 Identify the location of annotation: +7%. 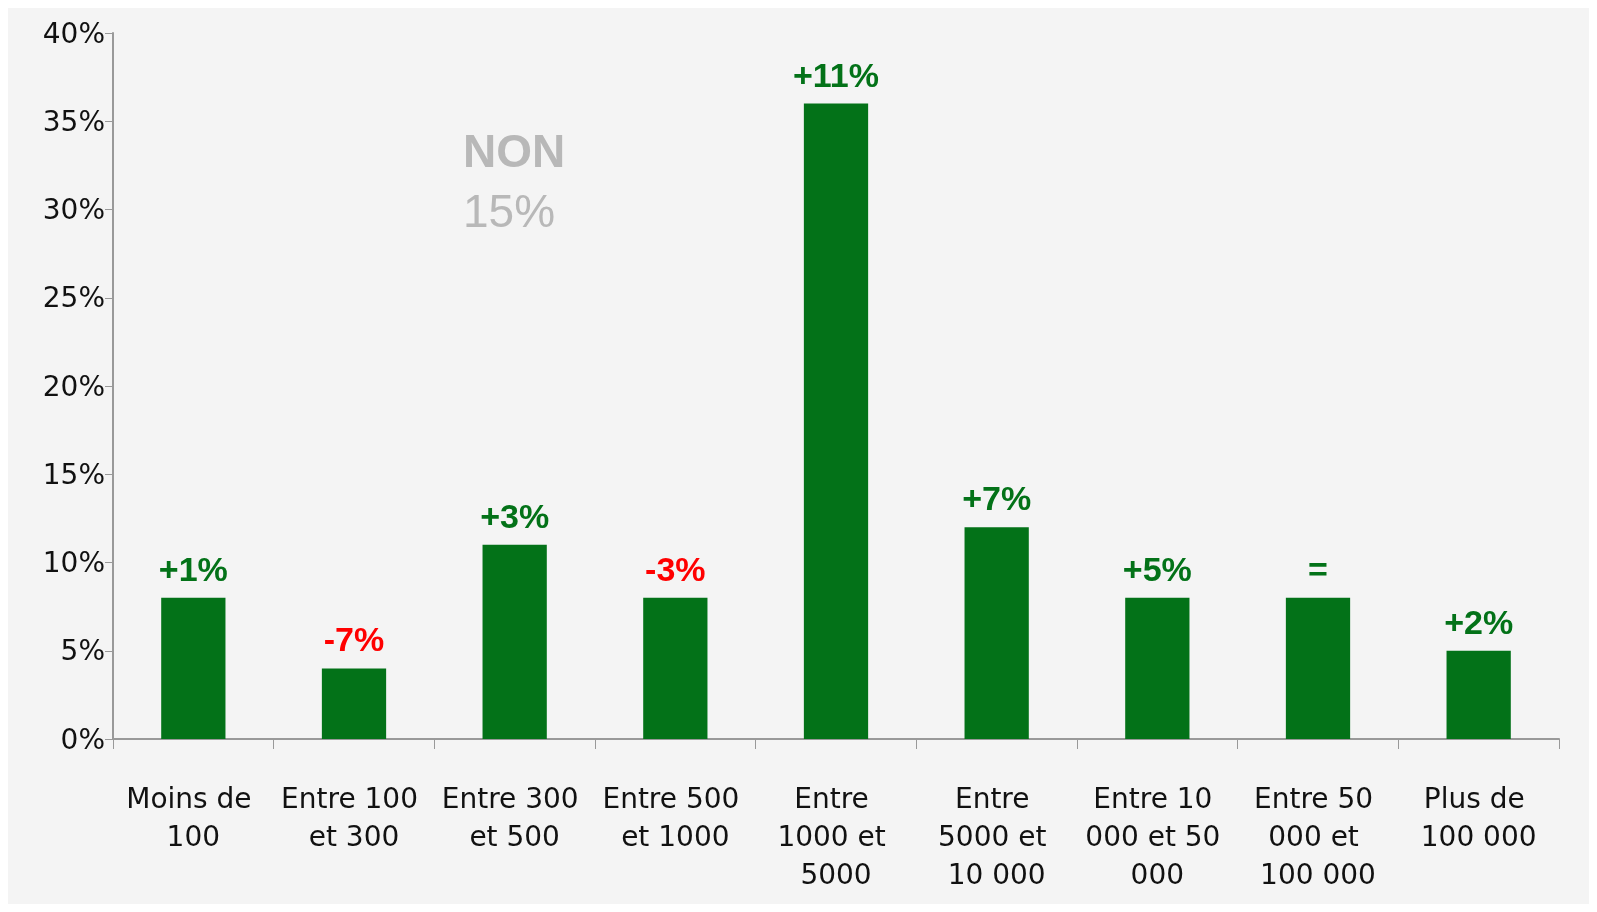
(997, 498).